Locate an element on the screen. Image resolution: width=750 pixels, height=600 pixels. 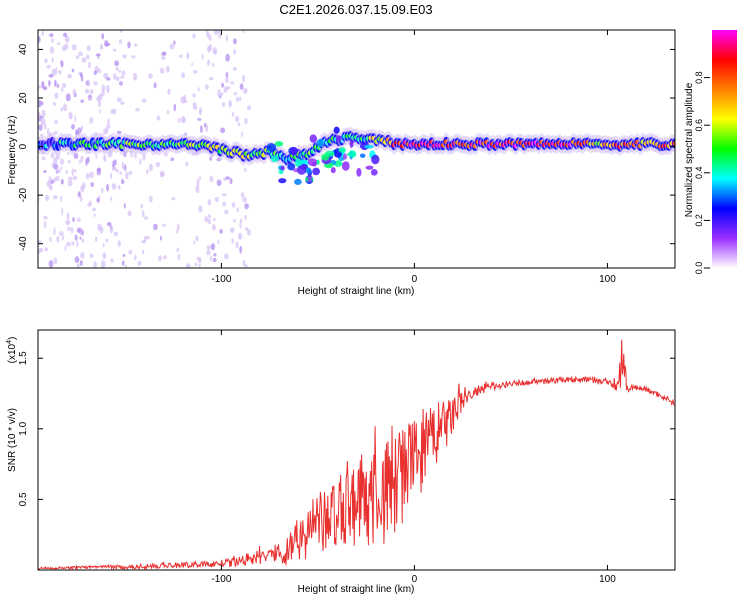
x-tick-label: 100 is located at coordinates (607, 579).